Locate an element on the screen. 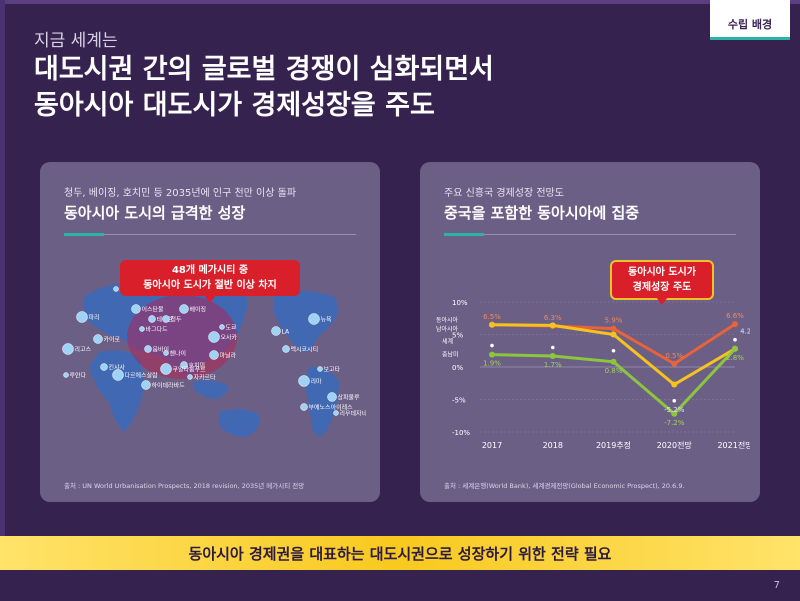 The image size is (800, 601). series-line is located at coordinates (614, 381).